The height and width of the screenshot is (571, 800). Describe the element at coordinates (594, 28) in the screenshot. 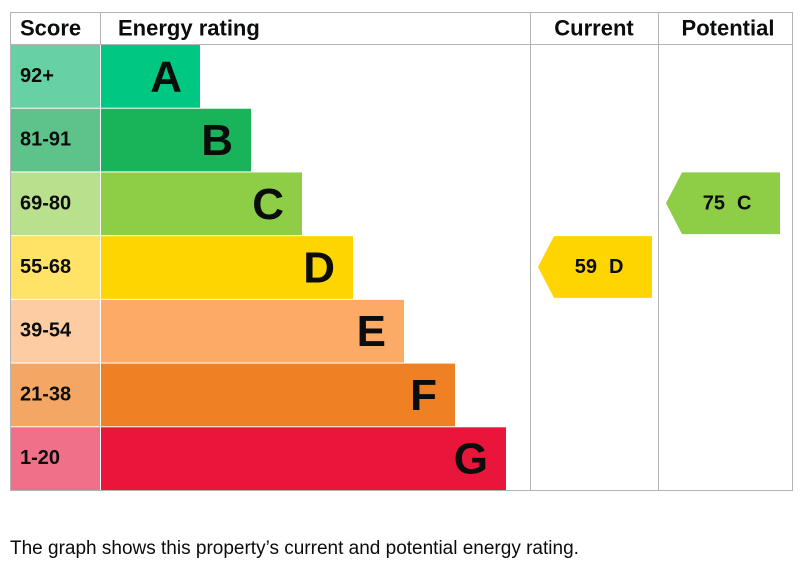

I see `header-current: Current` at that location.